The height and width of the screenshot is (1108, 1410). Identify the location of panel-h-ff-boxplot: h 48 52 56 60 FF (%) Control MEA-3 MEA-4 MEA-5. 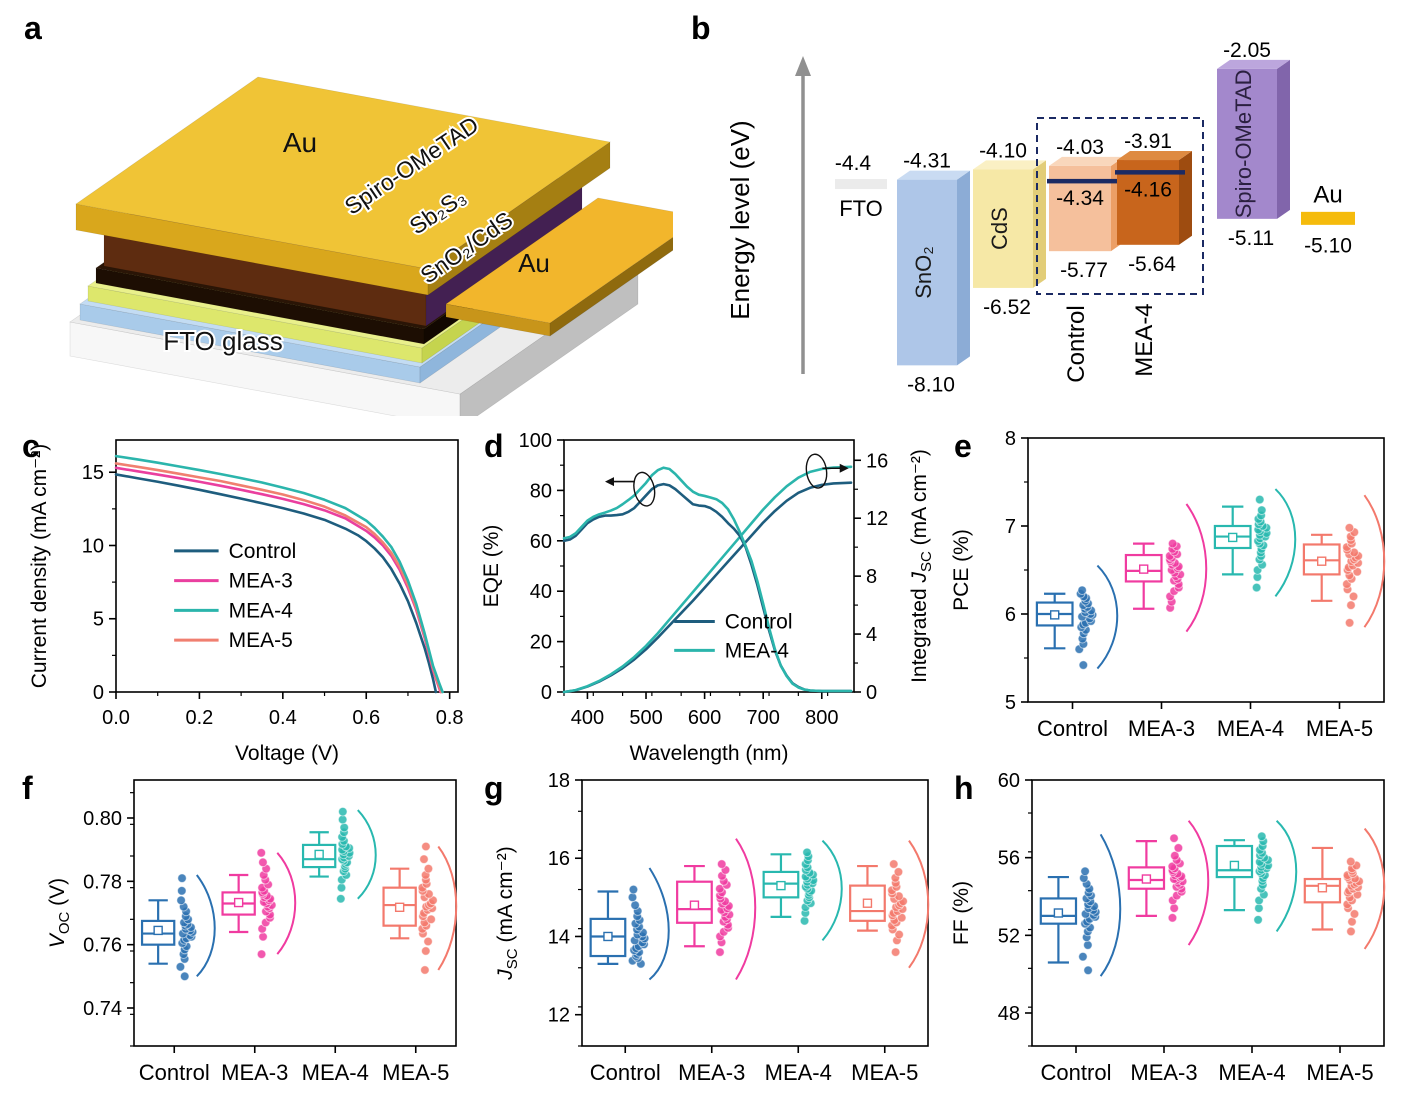
(1176, 937).